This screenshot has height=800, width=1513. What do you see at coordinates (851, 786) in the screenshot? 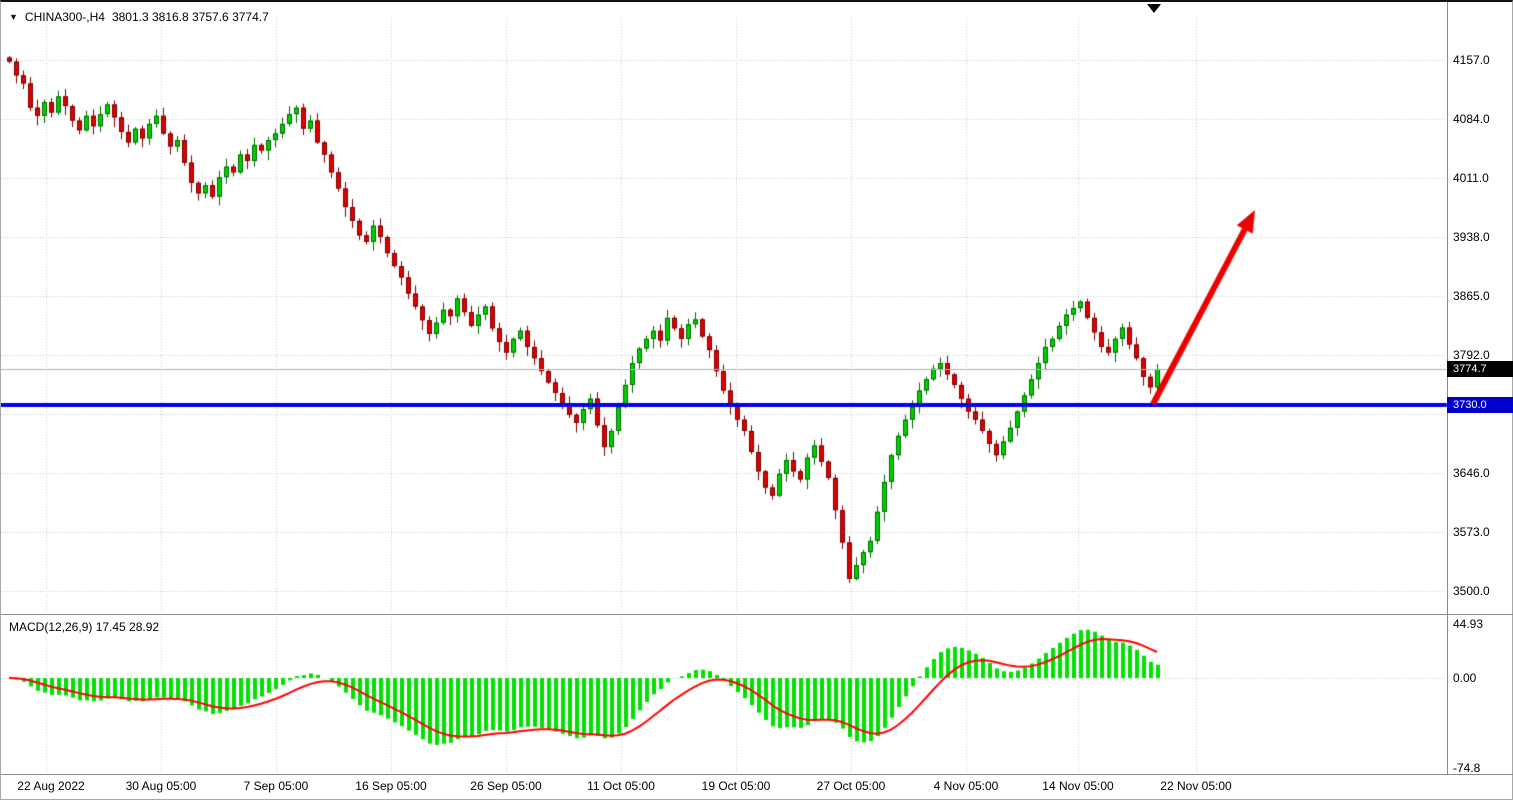
I see `time-tick-label: 27 Oct 05:00` at bounding box center [851, 786].